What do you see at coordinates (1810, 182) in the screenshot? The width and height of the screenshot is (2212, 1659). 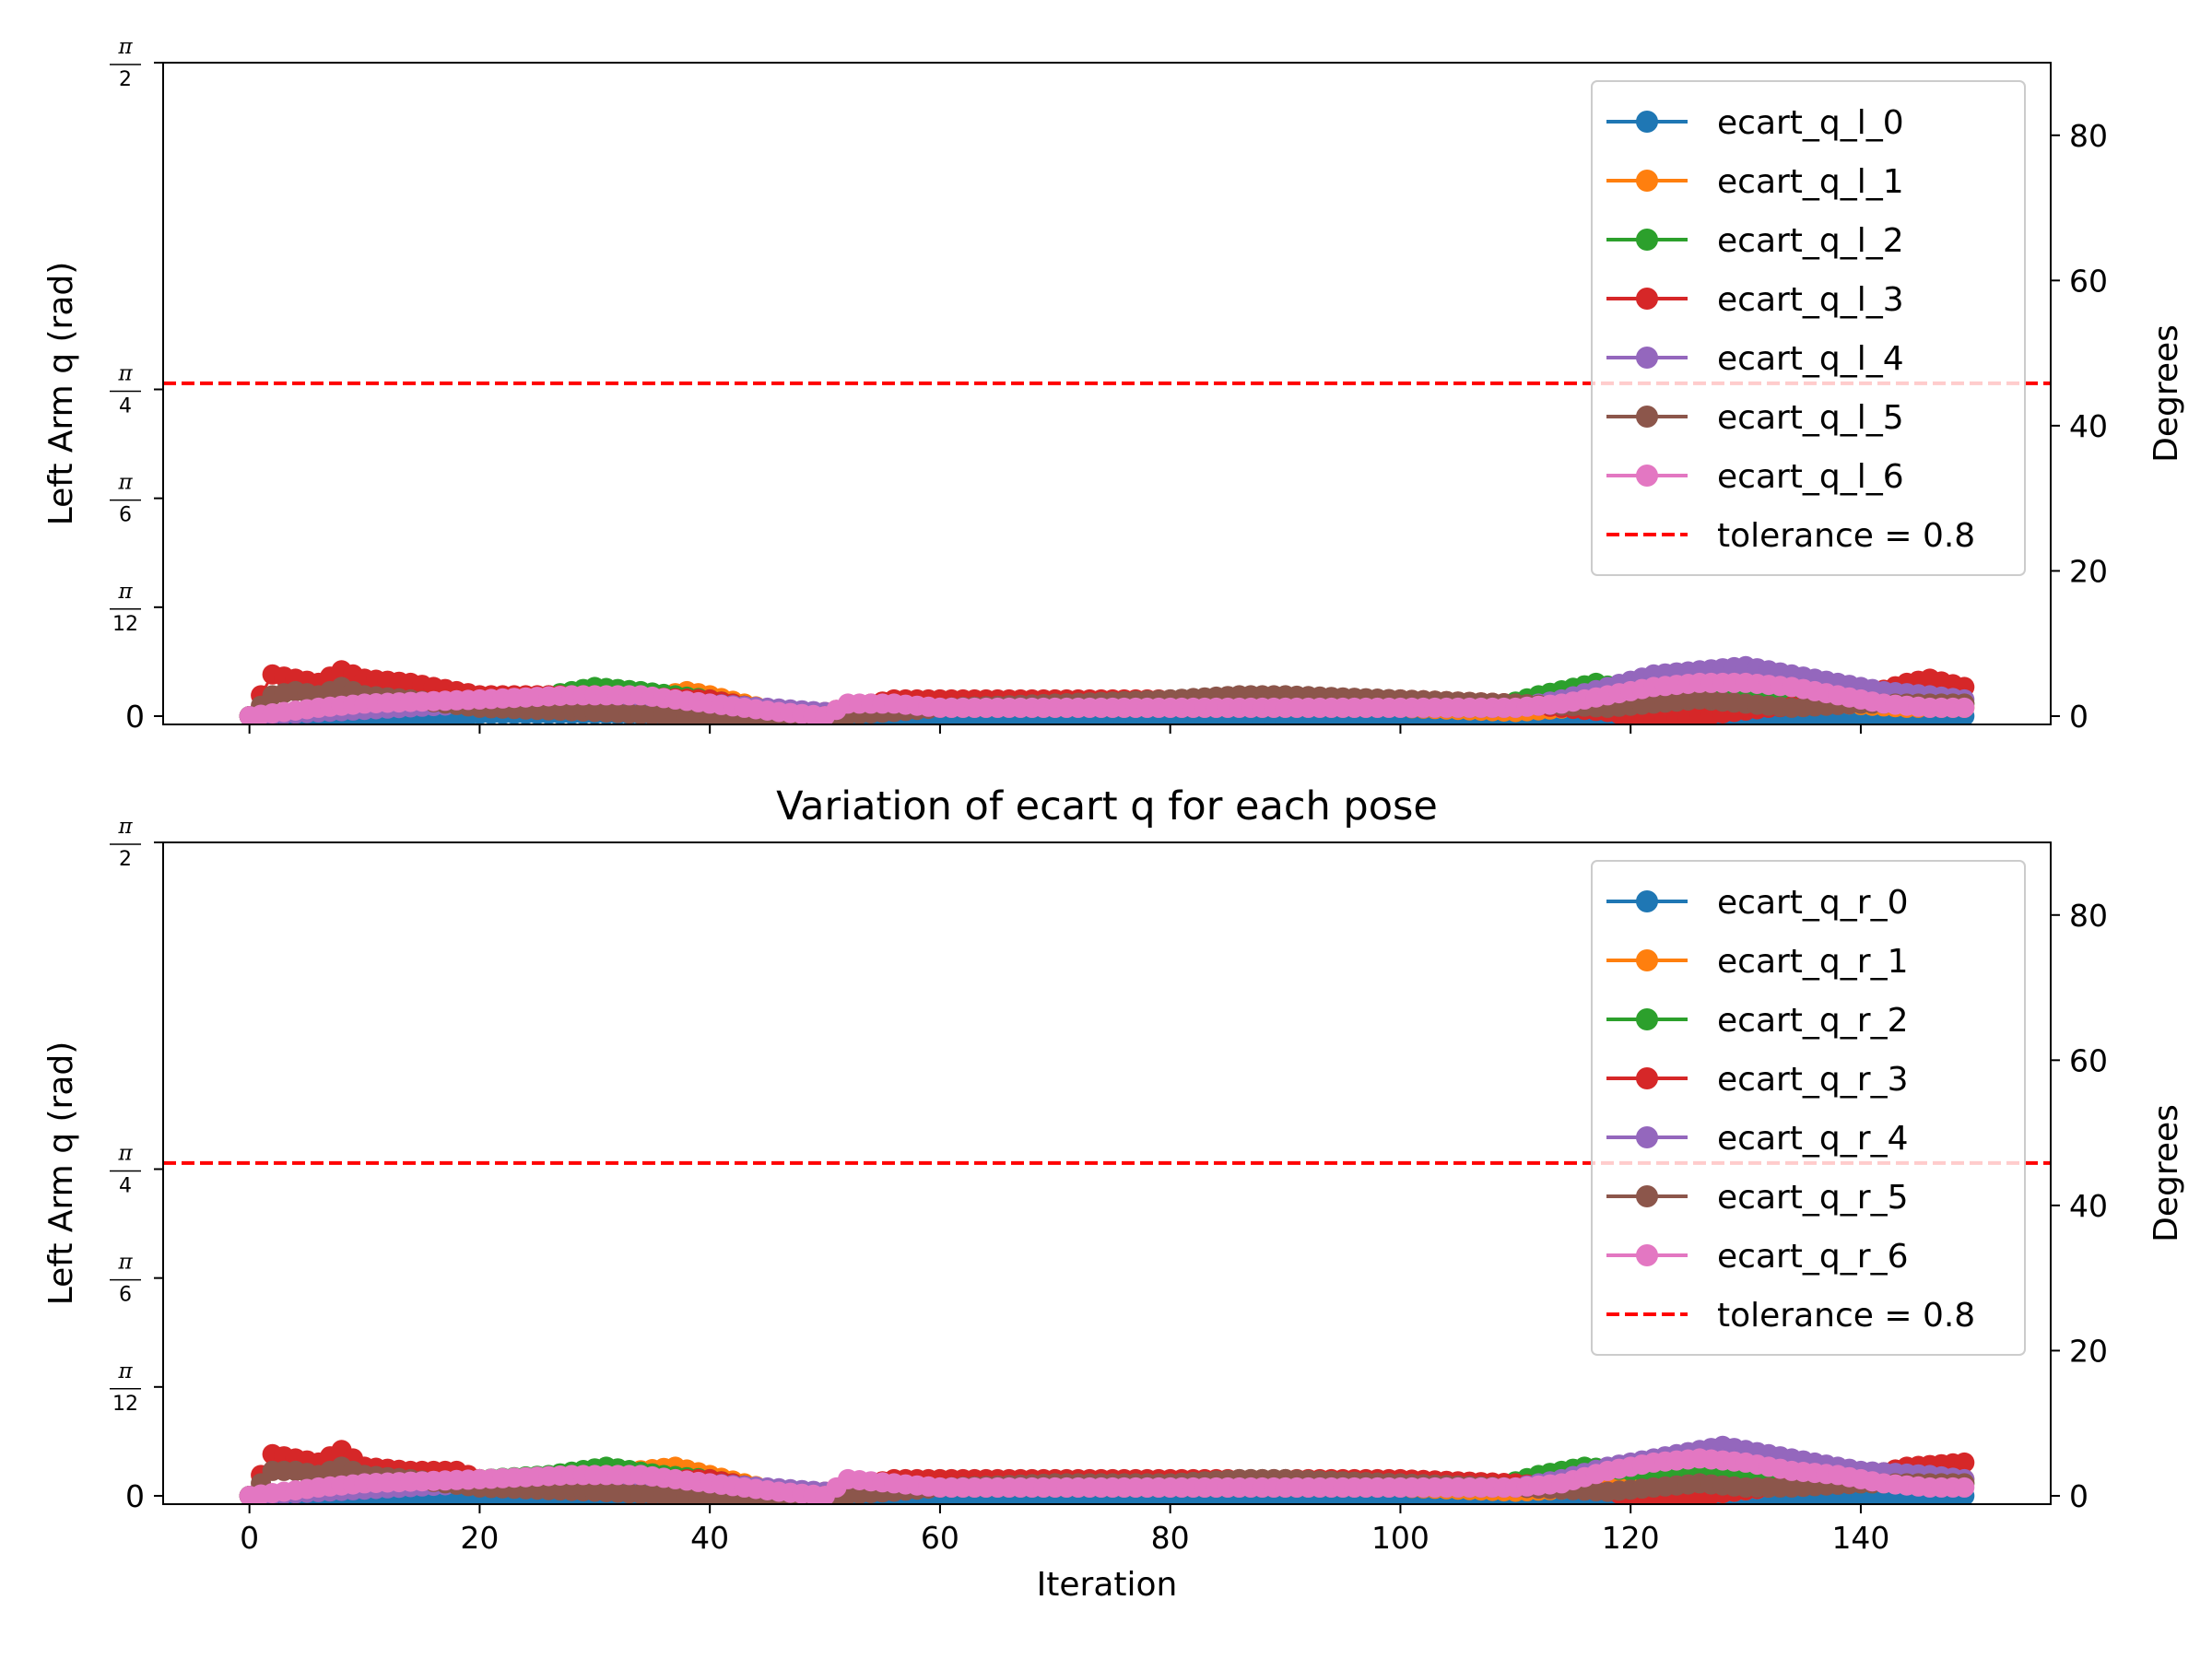 I see `legend-label: ecart_q_l_1` at bounding box center [1810, 182].